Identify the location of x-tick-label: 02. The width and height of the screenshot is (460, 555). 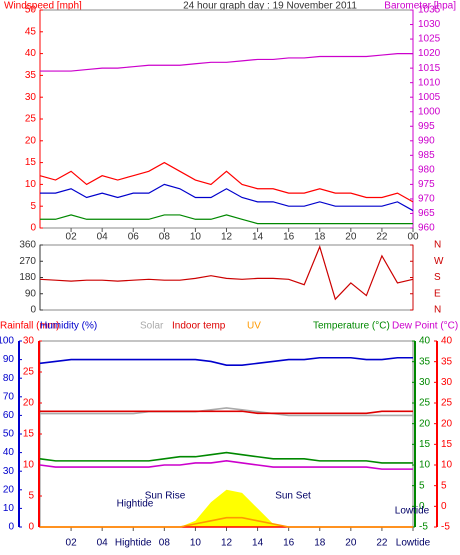
(72, 543).